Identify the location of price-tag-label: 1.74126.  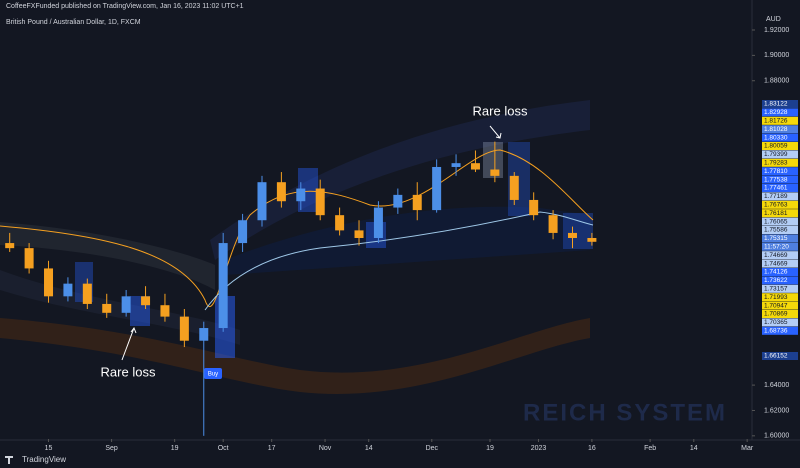
(776, 272).